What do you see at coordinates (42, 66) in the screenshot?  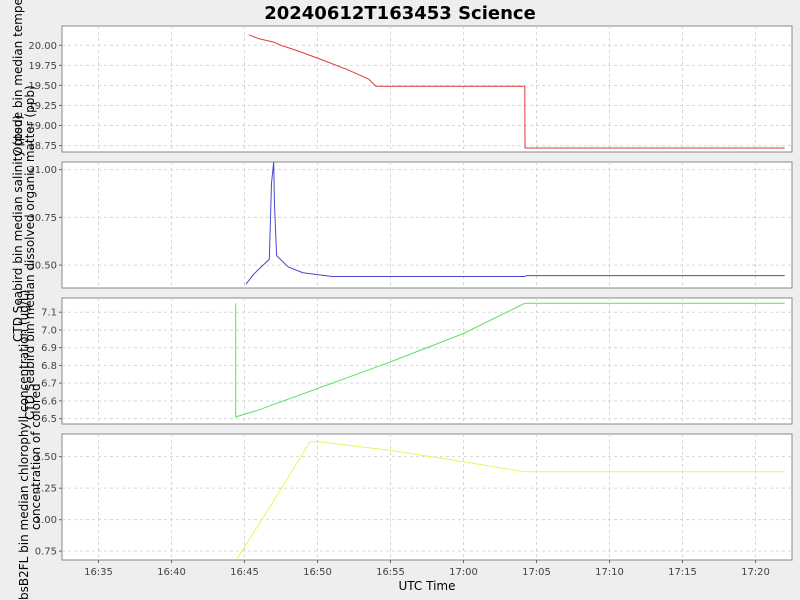 I see `panel-1-ytick-label-1: 19.75` at bounding box center [42, 66].